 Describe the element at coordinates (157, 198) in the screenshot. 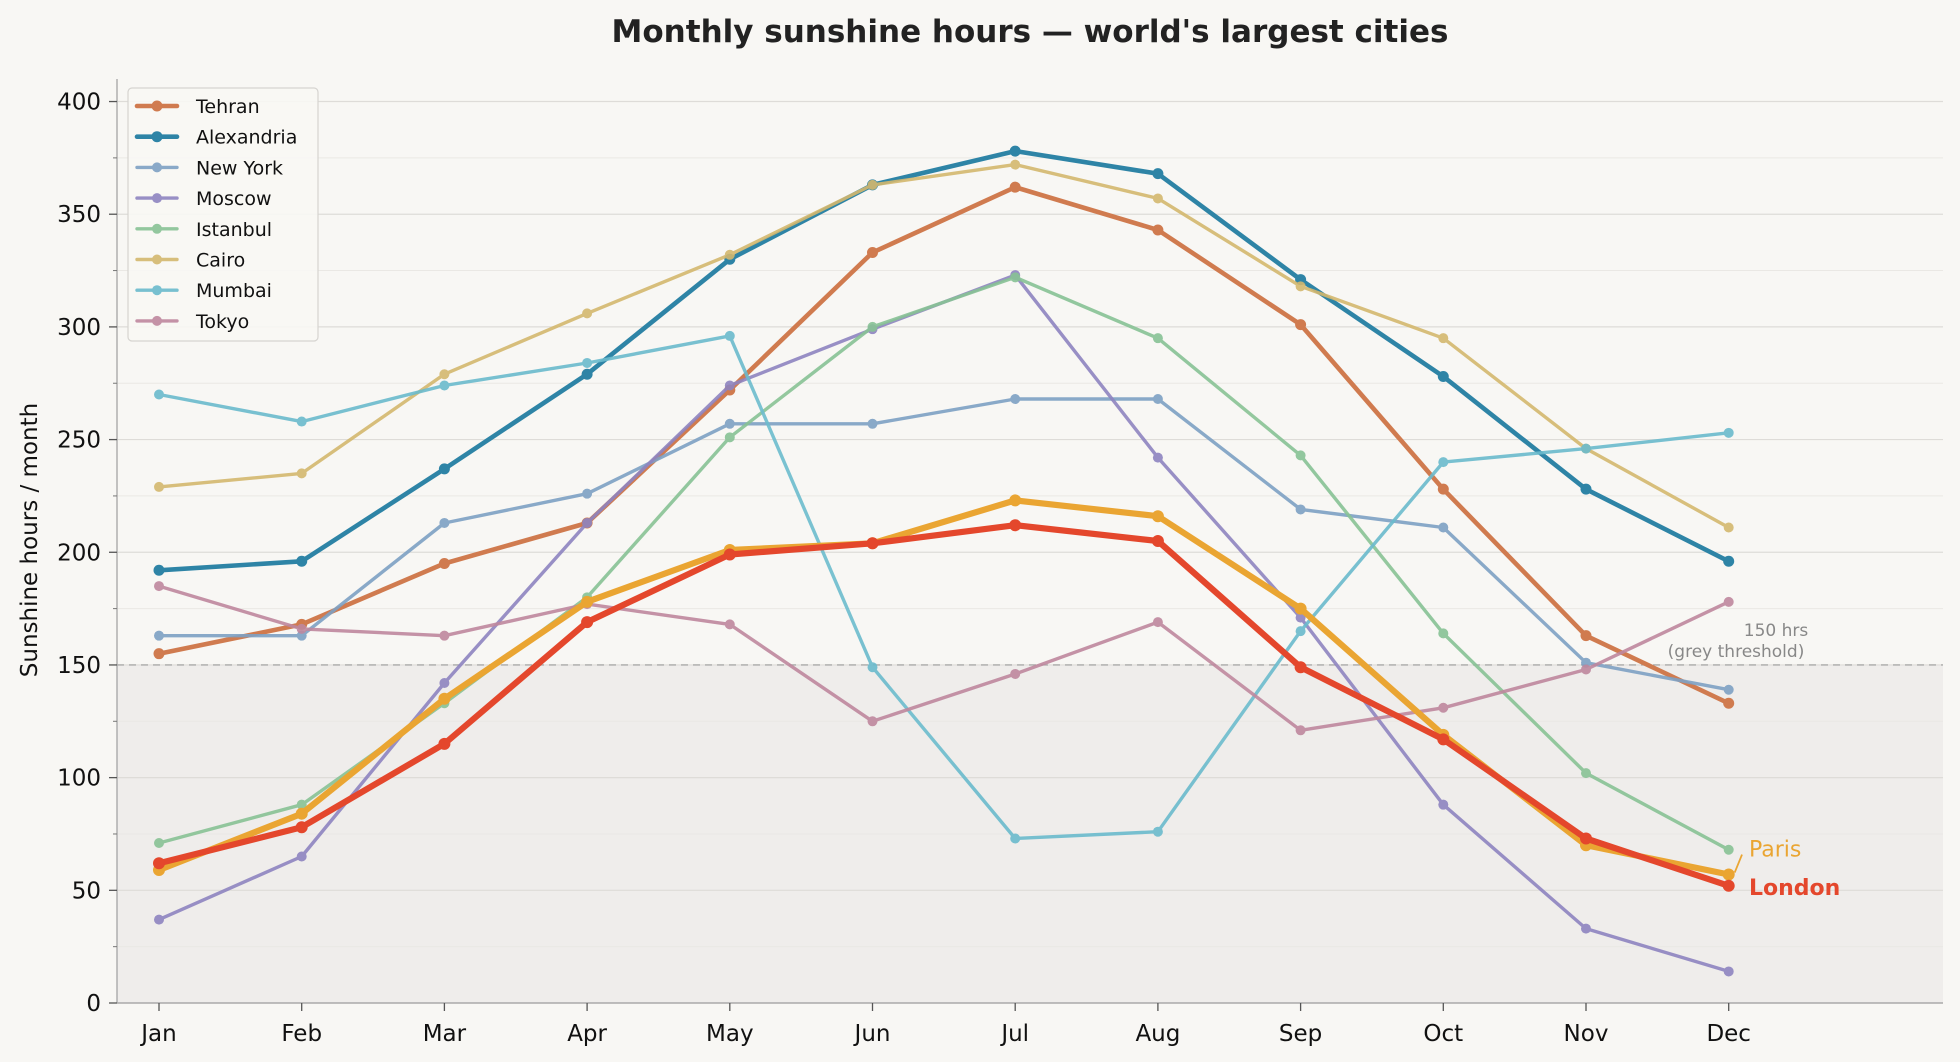

I see `legend-item-moscow` at that location.